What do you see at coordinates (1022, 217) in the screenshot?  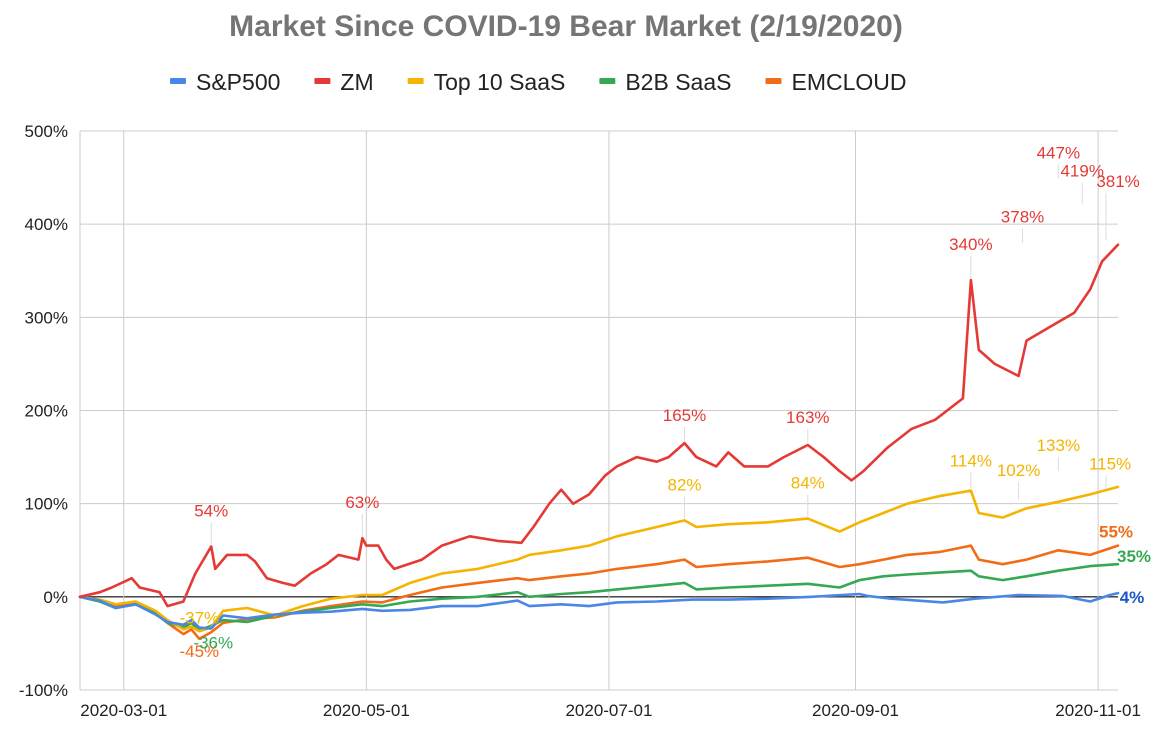 I see `data-label-zm: 378%` at bounding box center [1022, 217].